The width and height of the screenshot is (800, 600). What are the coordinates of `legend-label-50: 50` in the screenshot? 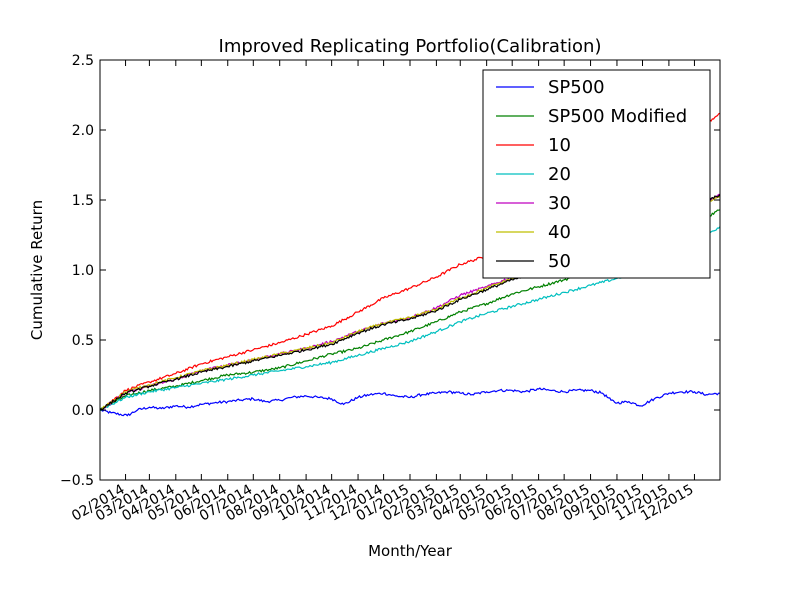 It's located at (559, 261).